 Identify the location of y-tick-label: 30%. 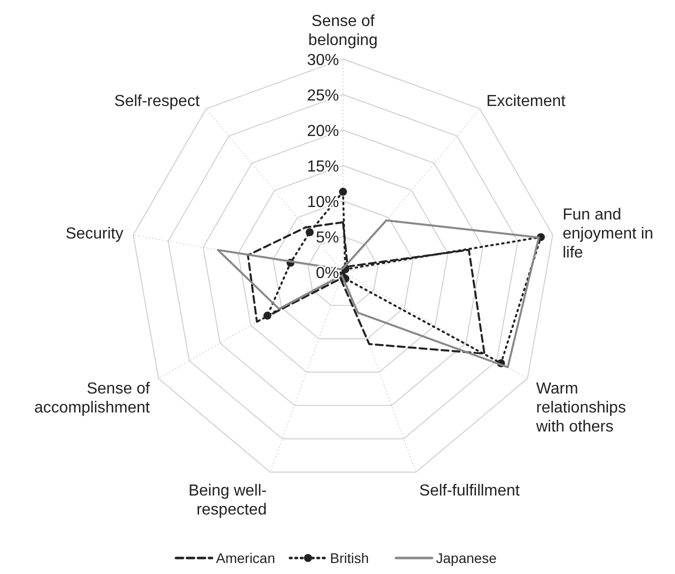
(322, 60).